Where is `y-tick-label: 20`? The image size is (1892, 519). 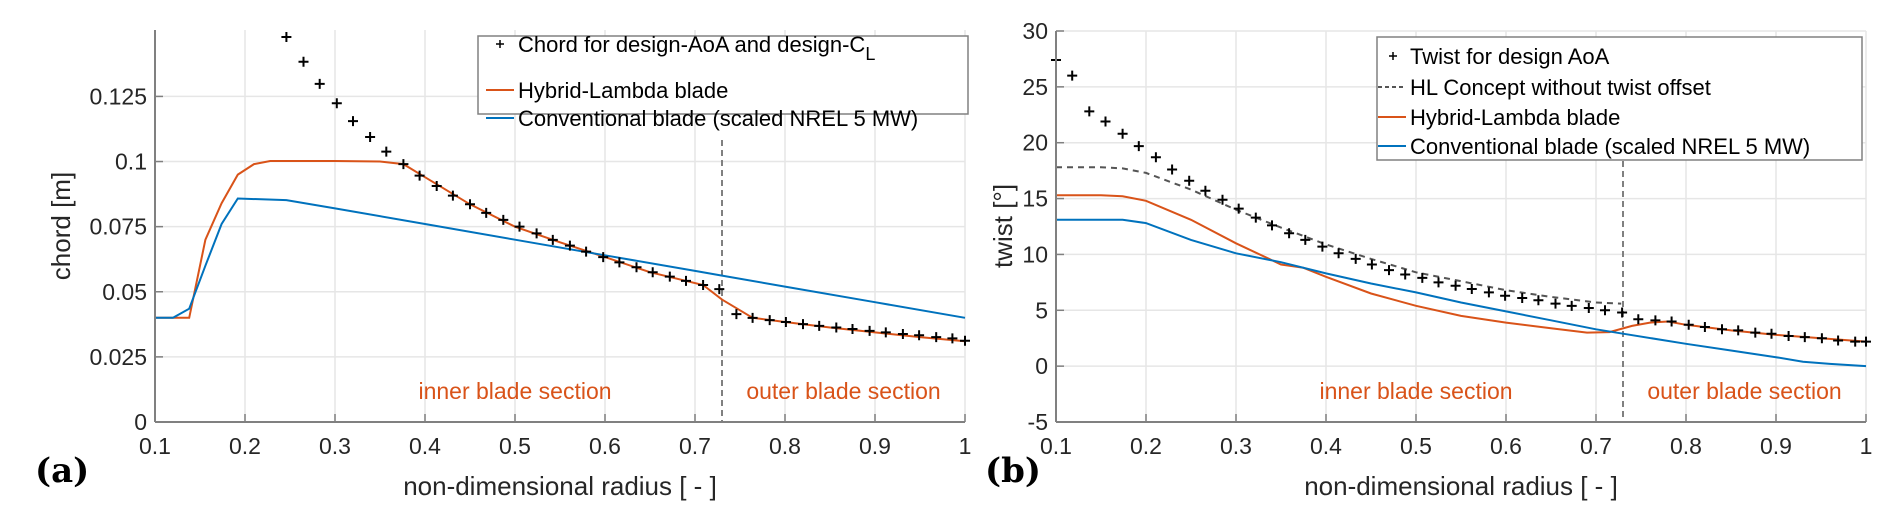 y-tick-label: 20 is located at coordinates (1035, 143).